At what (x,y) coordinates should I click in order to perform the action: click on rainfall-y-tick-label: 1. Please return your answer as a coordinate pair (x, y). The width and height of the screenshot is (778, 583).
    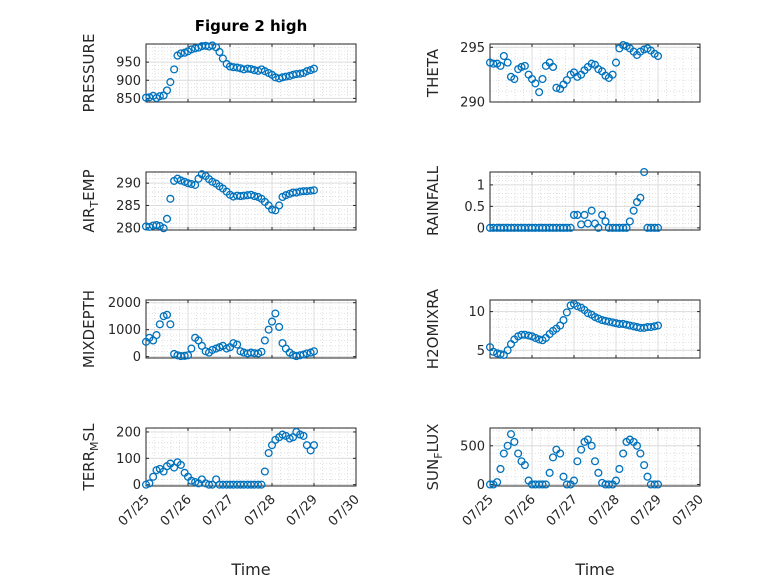
    Looking at the image, I should click on (481, 185).